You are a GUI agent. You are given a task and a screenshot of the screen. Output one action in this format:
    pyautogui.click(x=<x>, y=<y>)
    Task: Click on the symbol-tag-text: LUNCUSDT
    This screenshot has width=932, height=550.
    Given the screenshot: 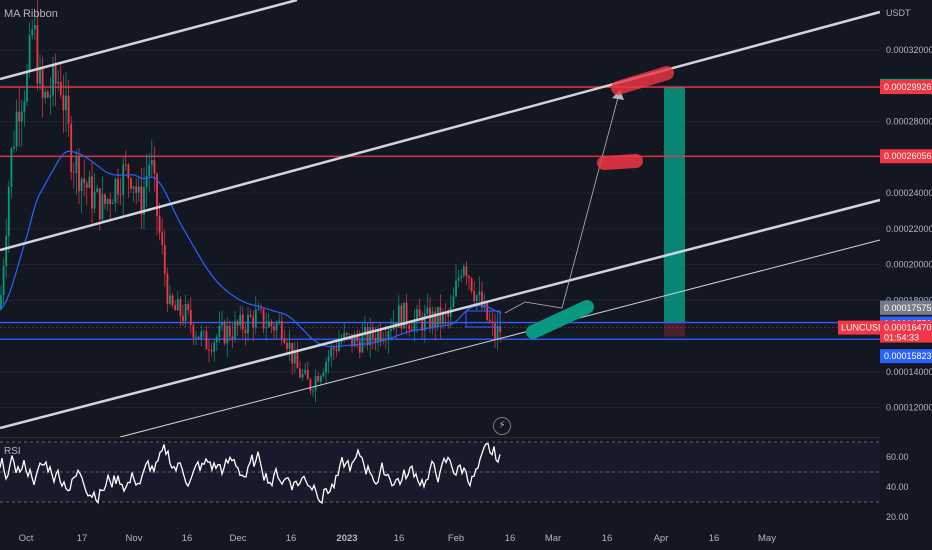 What is the action you would take?
    pyautogui.click(x=866, y=328)
    